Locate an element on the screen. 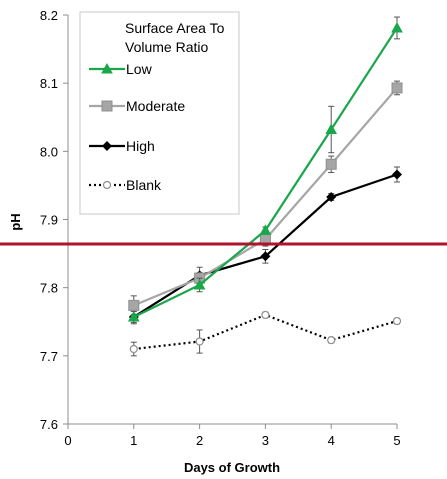 The image size is (447, 479). x-tick-label: 2 is located at coordinates (199, 440).